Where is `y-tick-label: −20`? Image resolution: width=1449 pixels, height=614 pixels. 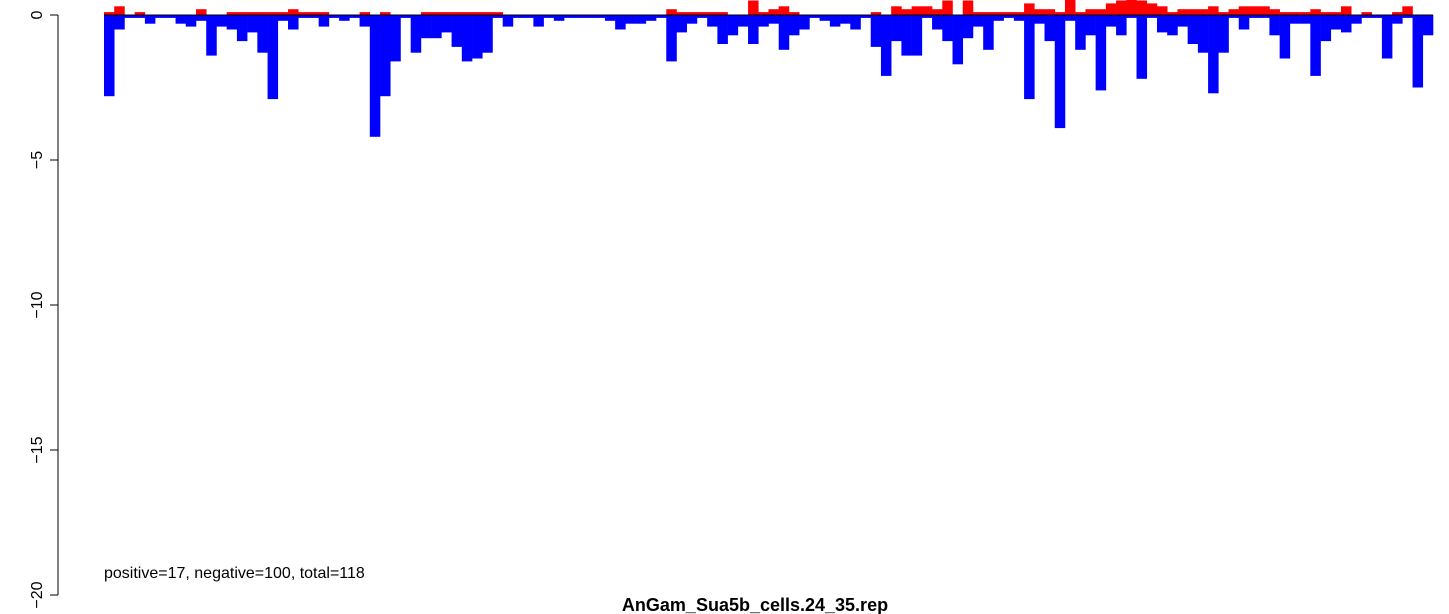
y-tick-label: −20 is located at coordinates (37, 594).